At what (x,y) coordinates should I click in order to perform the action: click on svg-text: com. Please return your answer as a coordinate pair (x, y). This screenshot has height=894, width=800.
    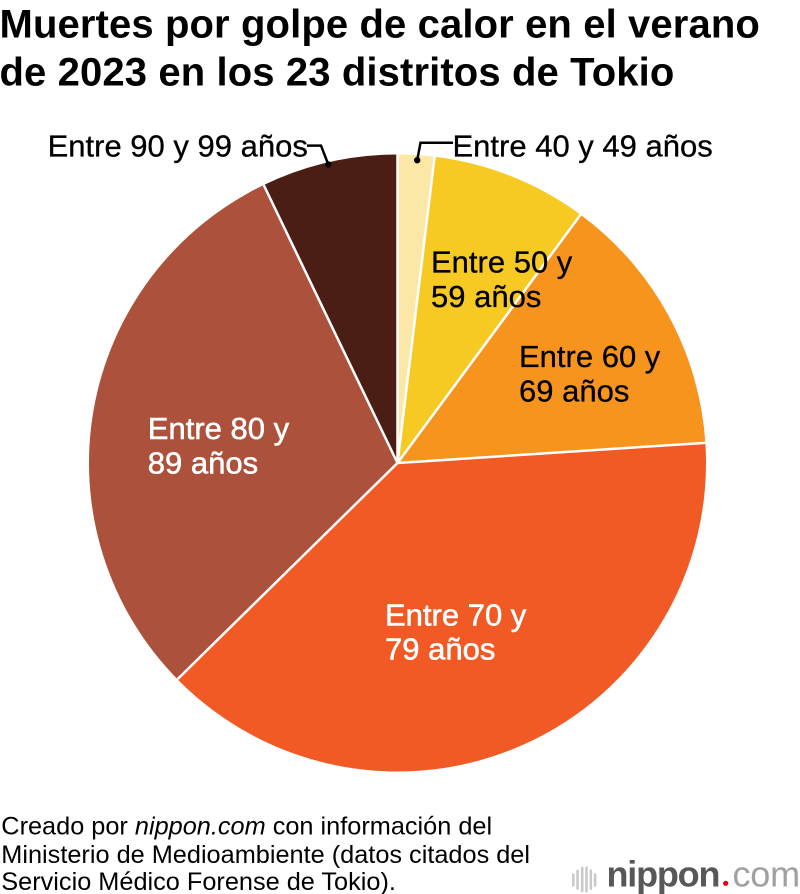
    Looking at the image, I should click on (766, 874).